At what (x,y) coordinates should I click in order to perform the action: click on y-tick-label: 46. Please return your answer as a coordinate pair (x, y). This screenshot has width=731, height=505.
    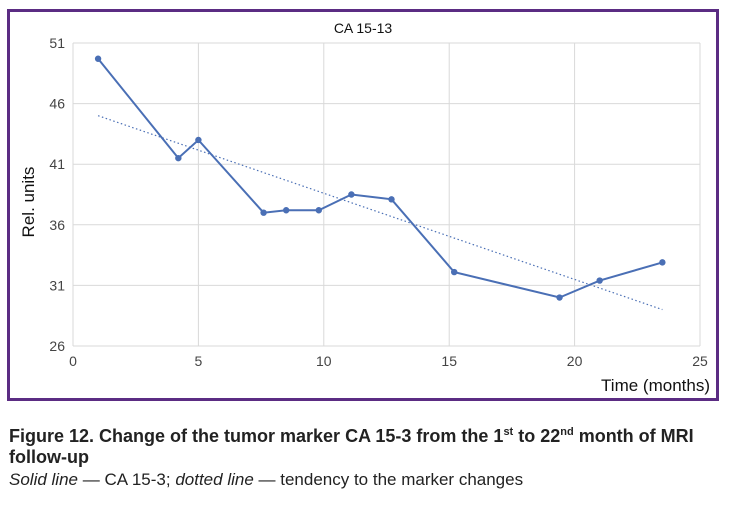
    Looking at the image, I should click on (57, 104).